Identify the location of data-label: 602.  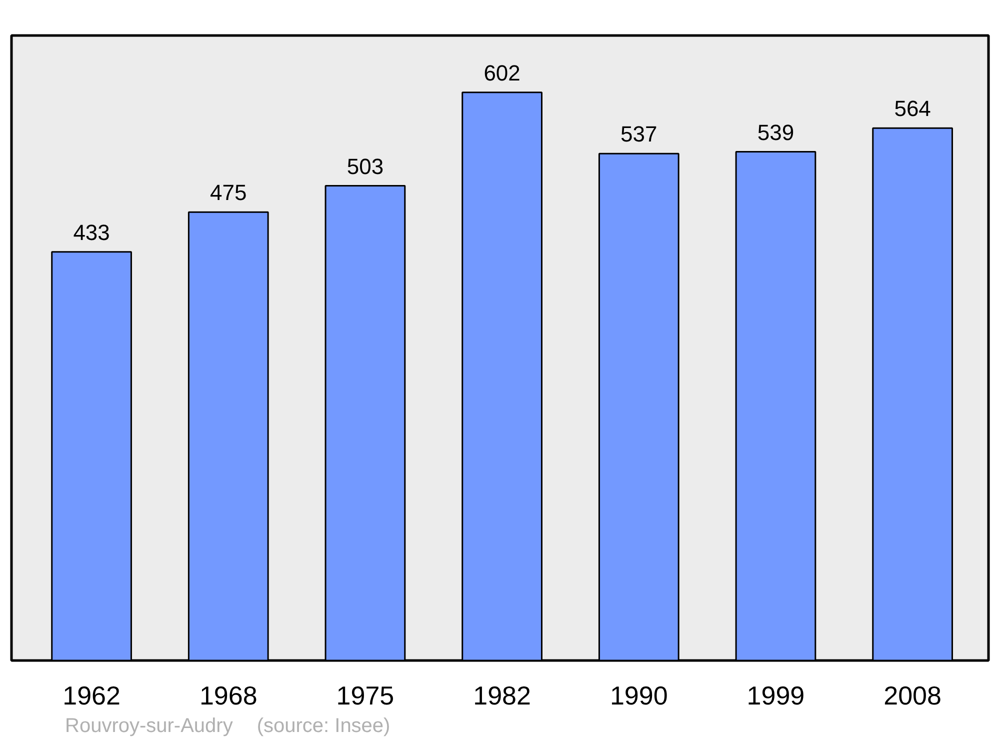
(502, 73).